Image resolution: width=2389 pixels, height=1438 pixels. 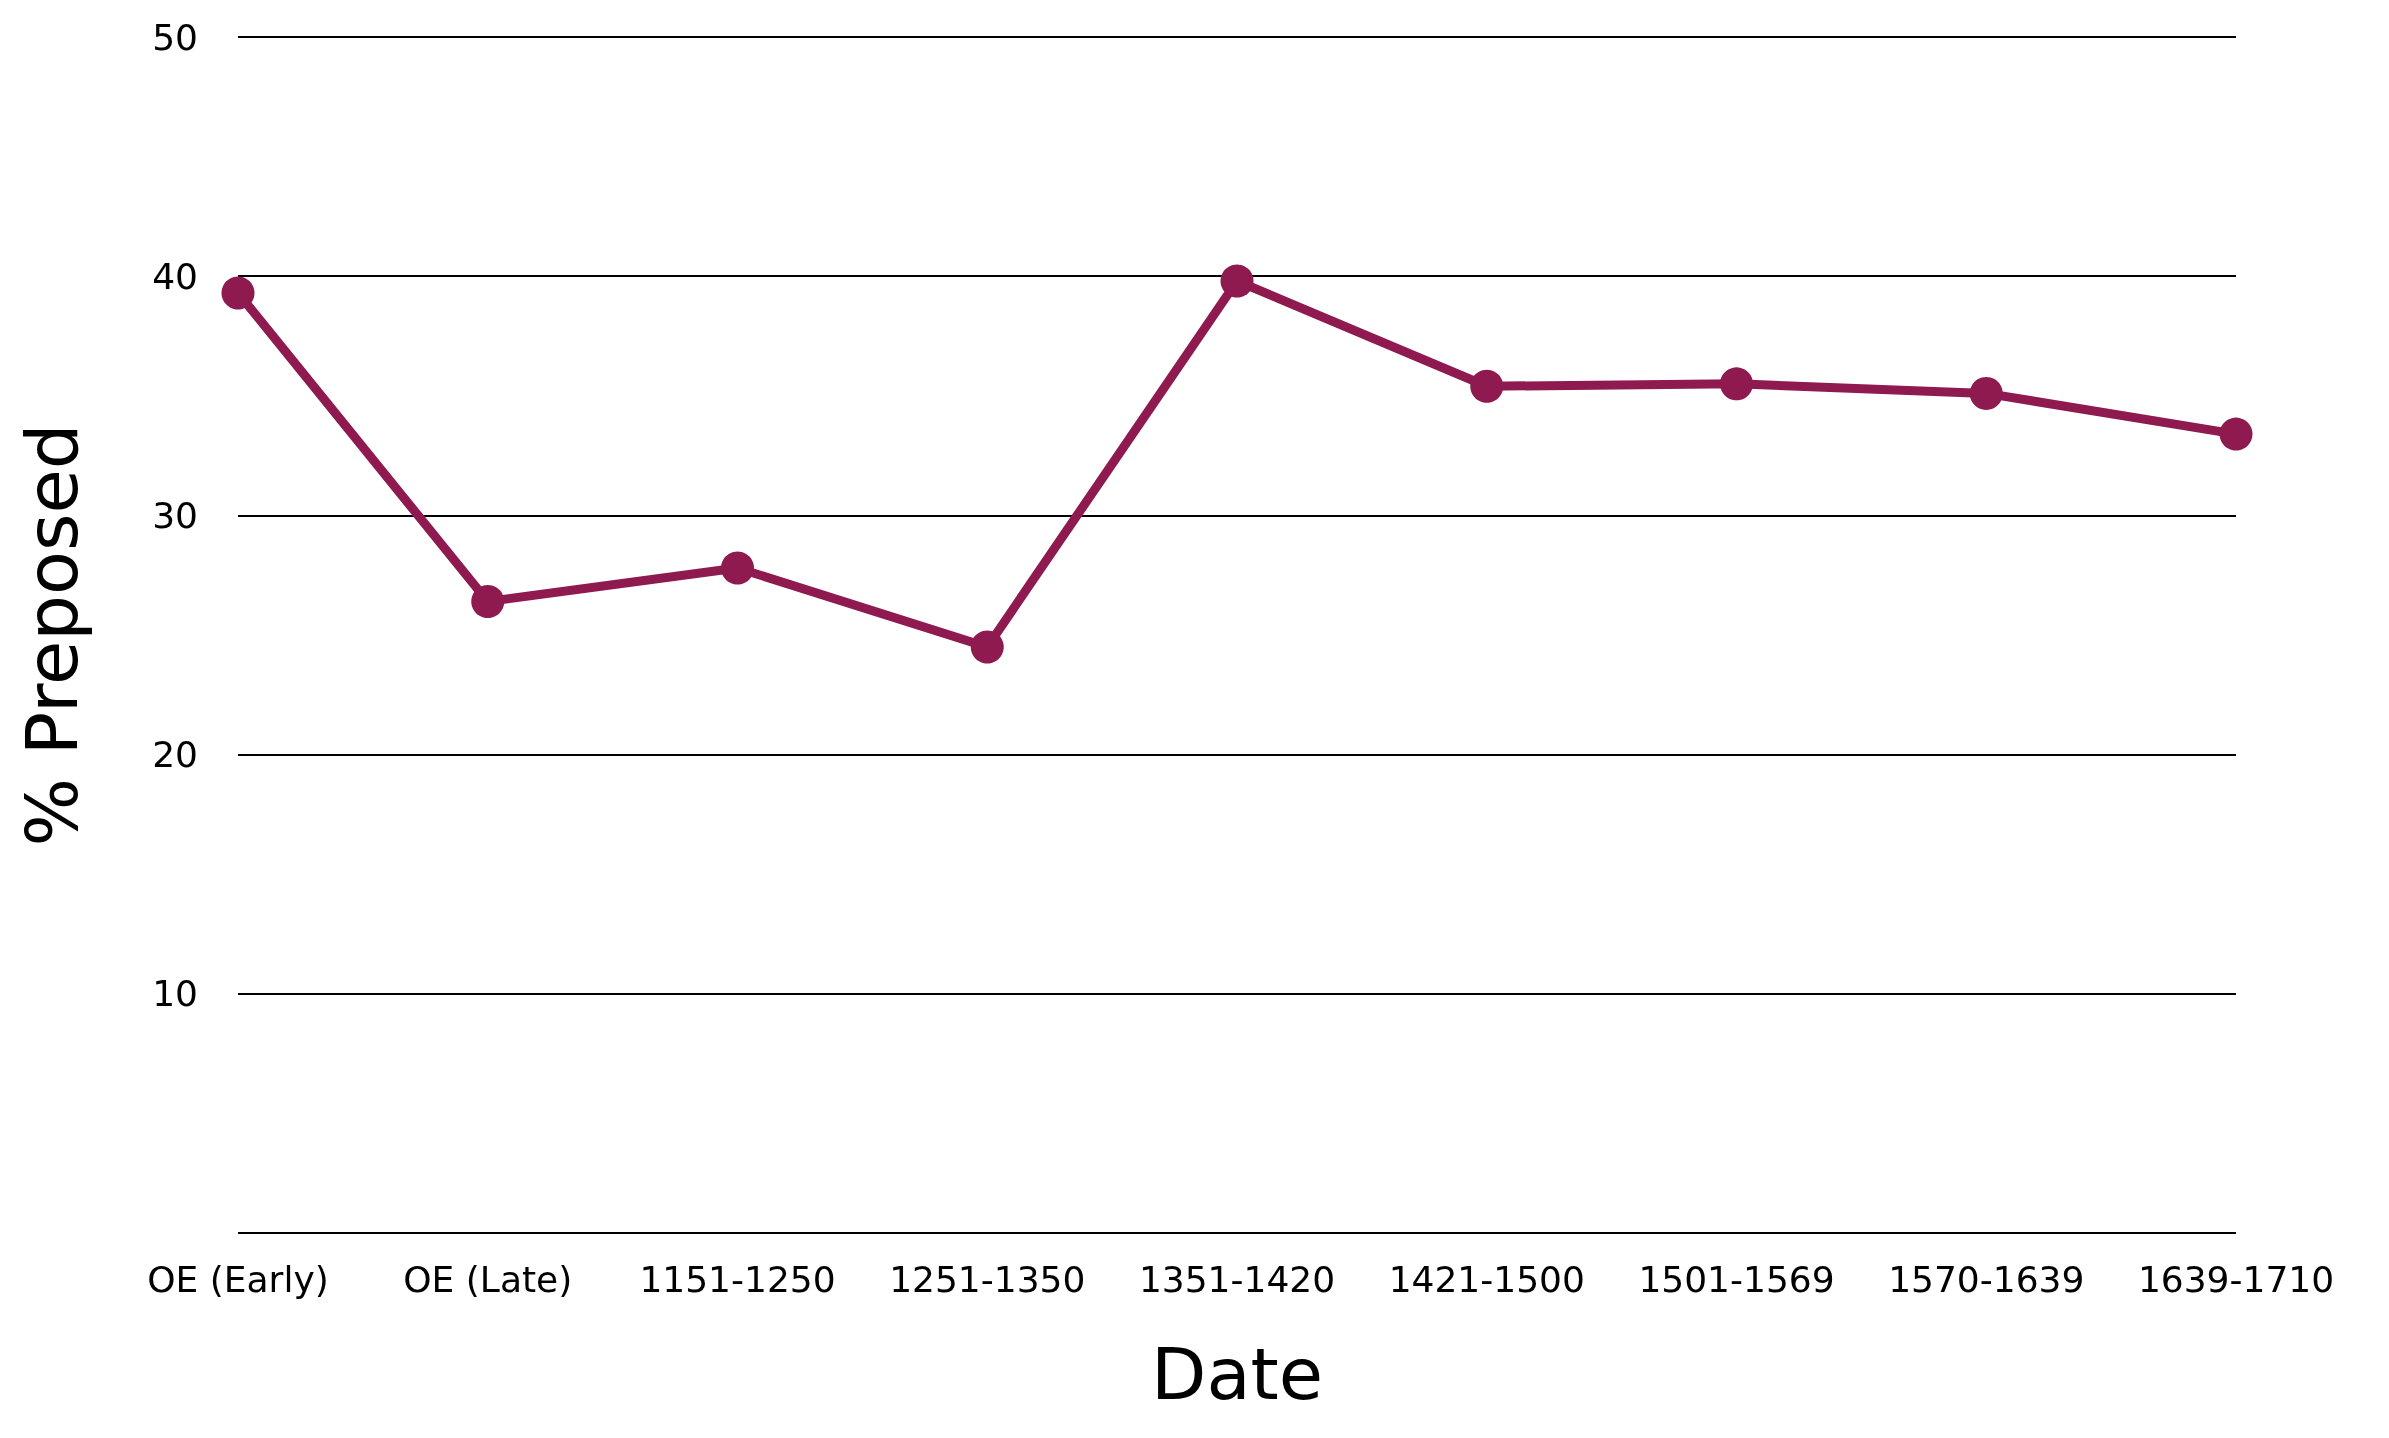 I want to click on x-tick-label: 1421-1500, so click(x=1486, y=1279).